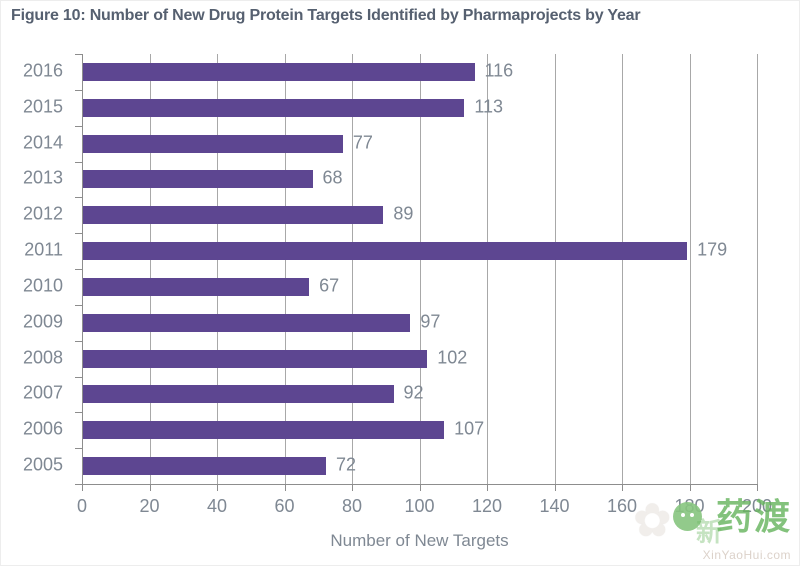 The width and height of the screenshot is (800, 566). Describe the element at coordinates (346, 464) in the screenshot. I see `value-label: 72` at that location.